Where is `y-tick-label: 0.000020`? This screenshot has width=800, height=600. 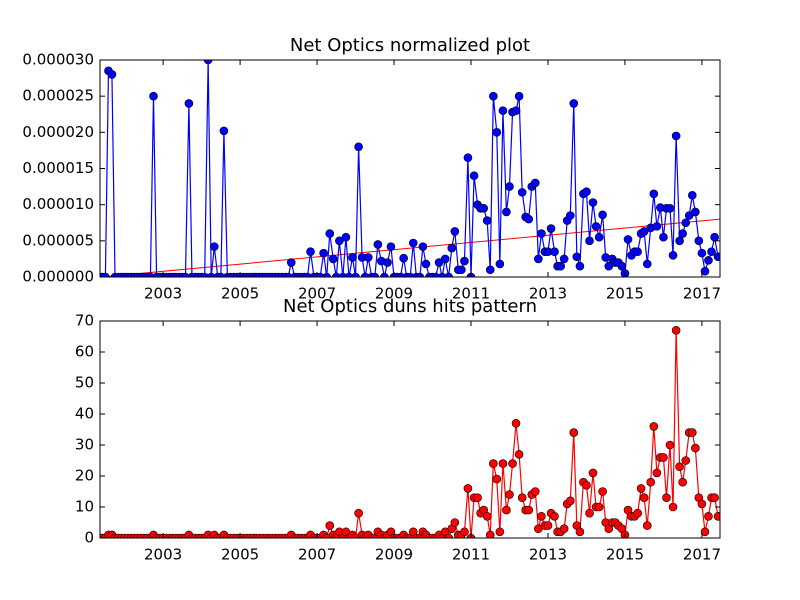
y-tick-label: 0.000020 is located at coordinates (58, 132).